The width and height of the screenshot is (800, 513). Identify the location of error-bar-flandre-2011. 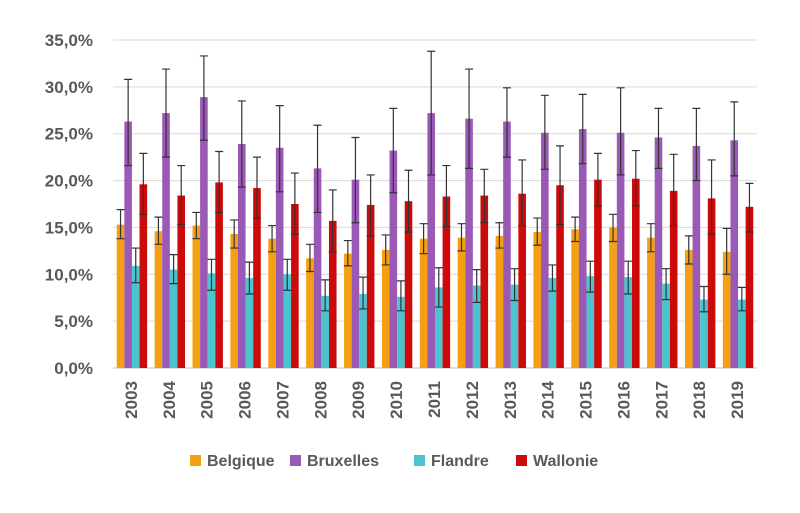
(438, 287).